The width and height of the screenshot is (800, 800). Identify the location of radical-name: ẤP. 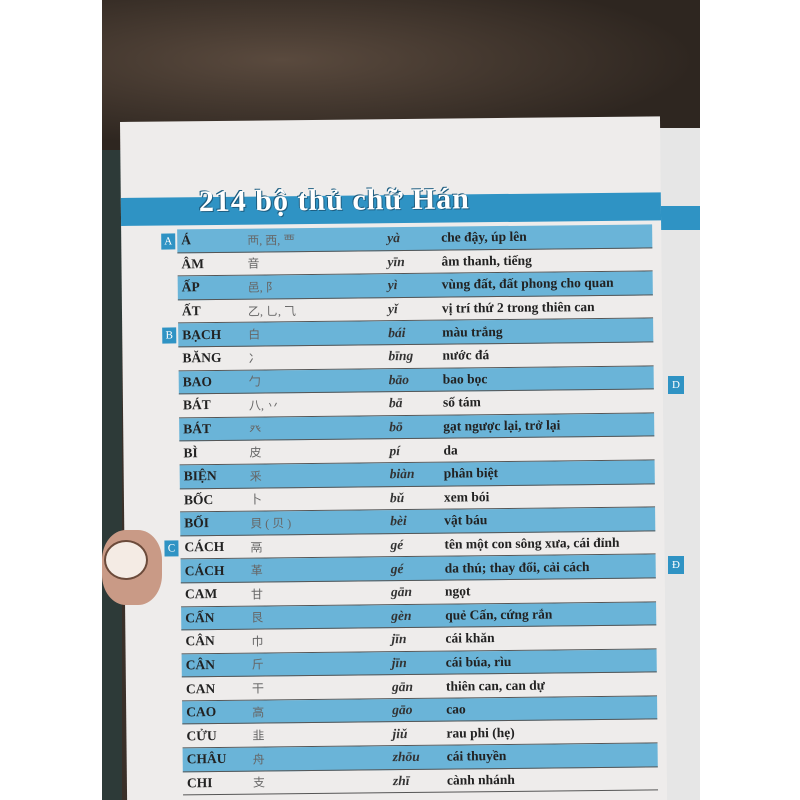
(190, 287).